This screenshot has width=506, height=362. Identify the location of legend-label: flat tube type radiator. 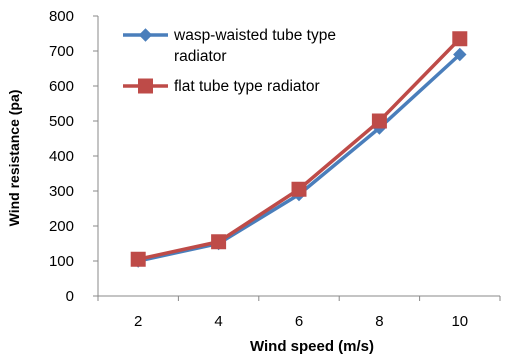
(247, 86).